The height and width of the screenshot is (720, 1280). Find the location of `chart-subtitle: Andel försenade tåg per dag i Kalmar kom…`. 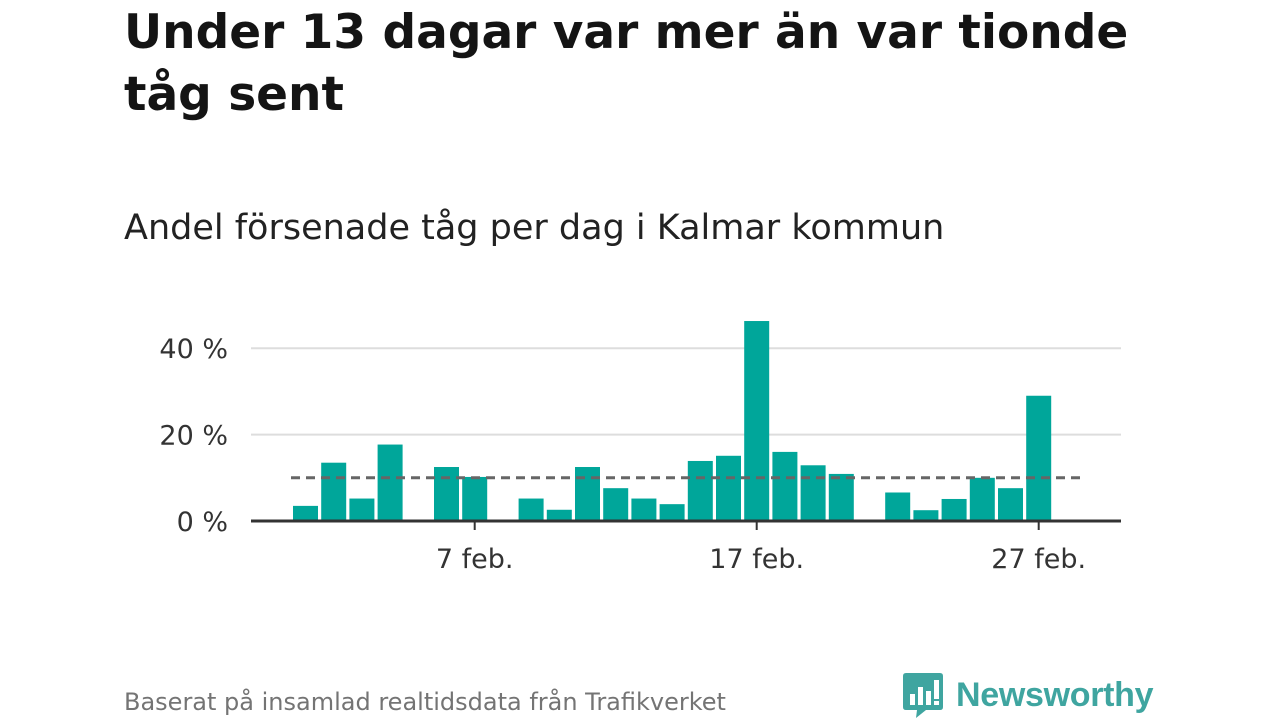

chart-subtitle: Andel försenade tåg per dag i Kalmar kom… is located at coordinates (534, 228).